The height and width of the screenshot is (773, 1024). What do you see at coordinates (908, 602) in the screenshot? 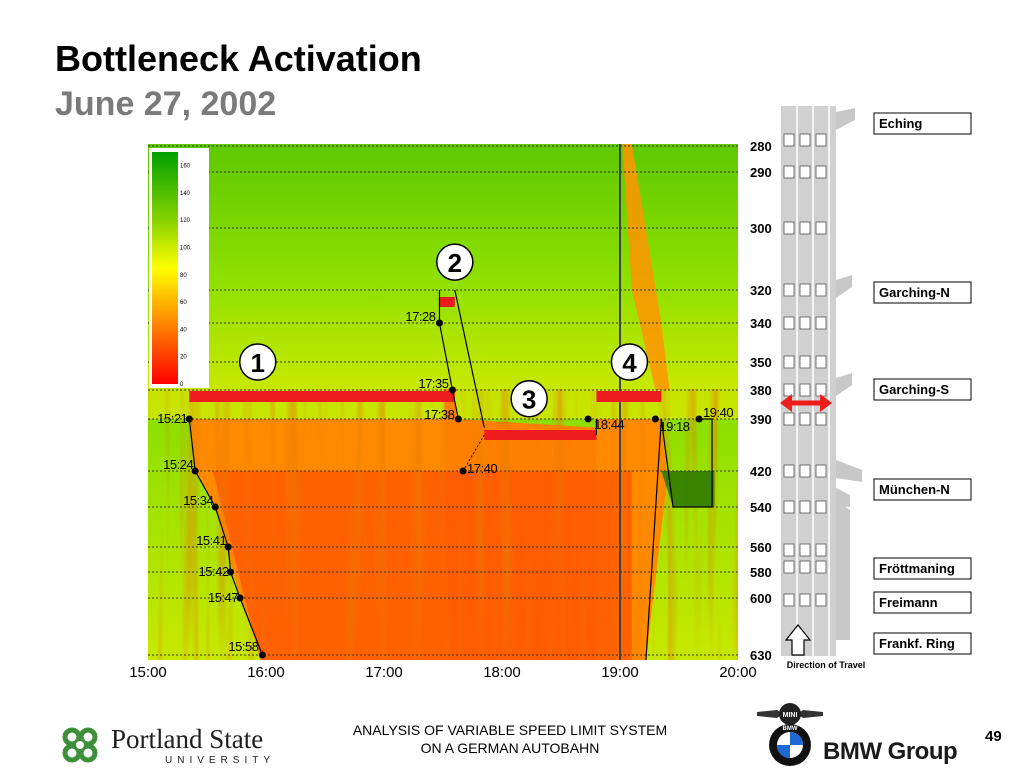
I see `section-name: Freimann` at bounding box center [908, 602].